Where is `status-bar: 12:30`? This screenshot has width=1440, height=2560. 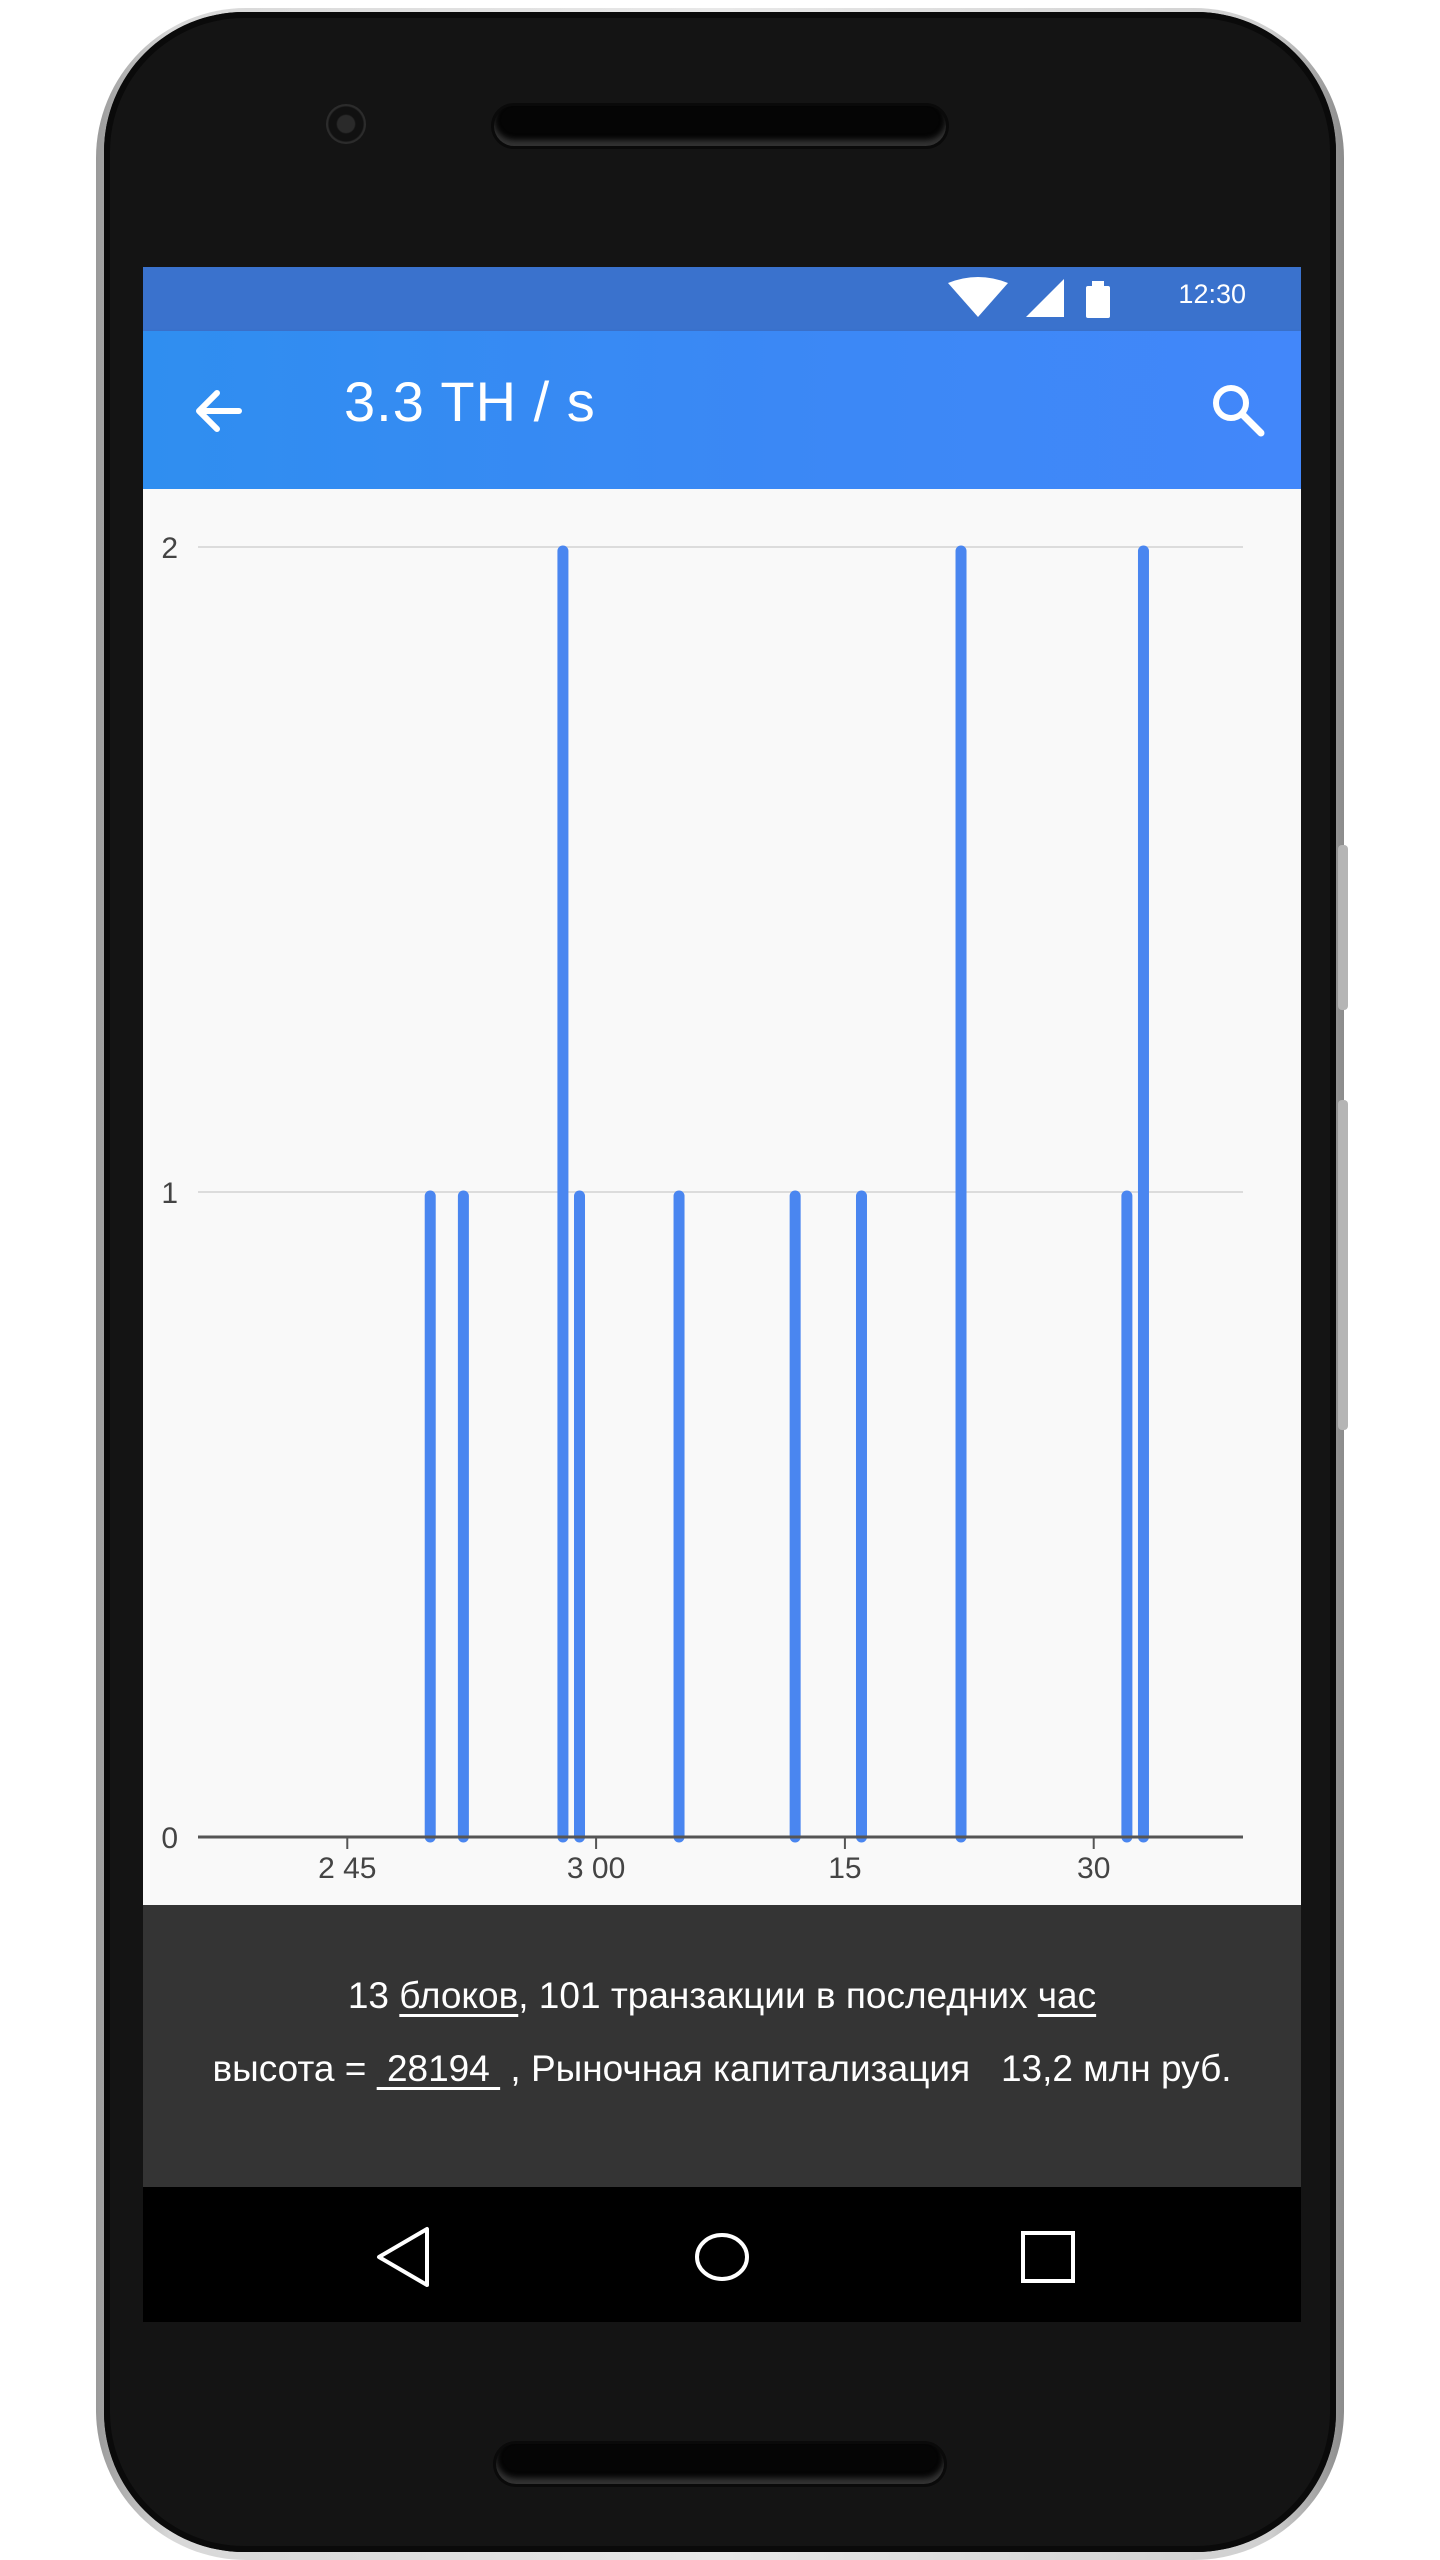 status-bar: 12:30 is located at coordinates (722, 299).